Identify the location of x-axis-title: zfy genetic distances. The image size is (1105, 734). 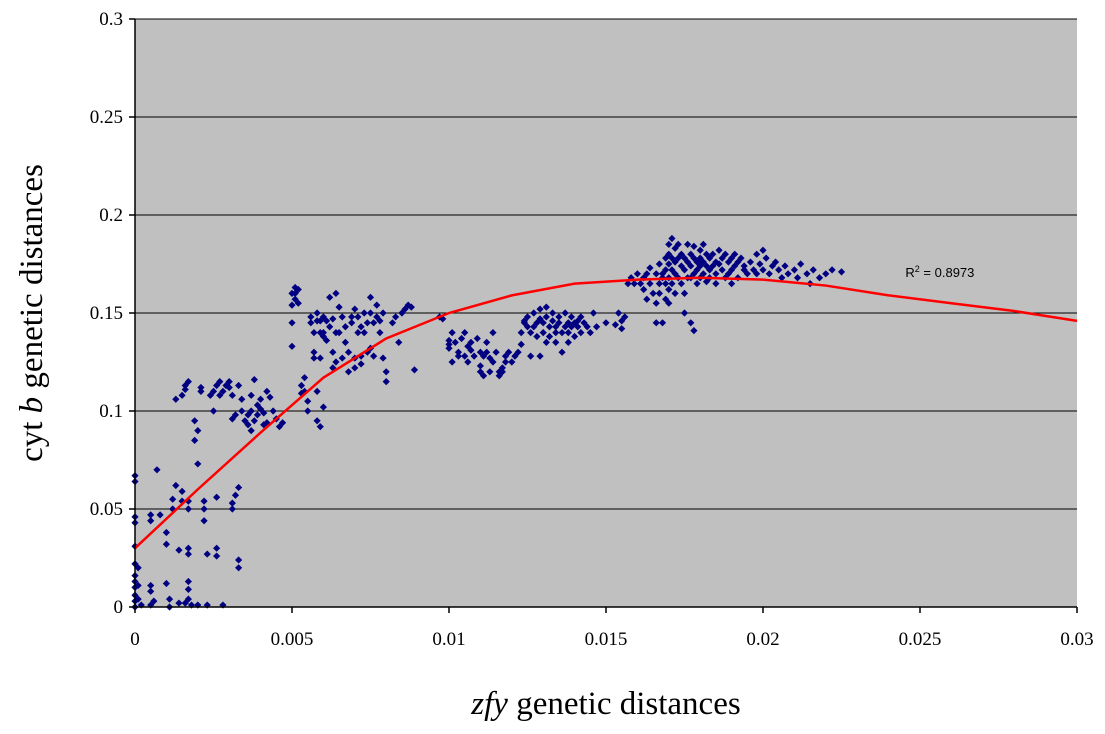
(605, 704).